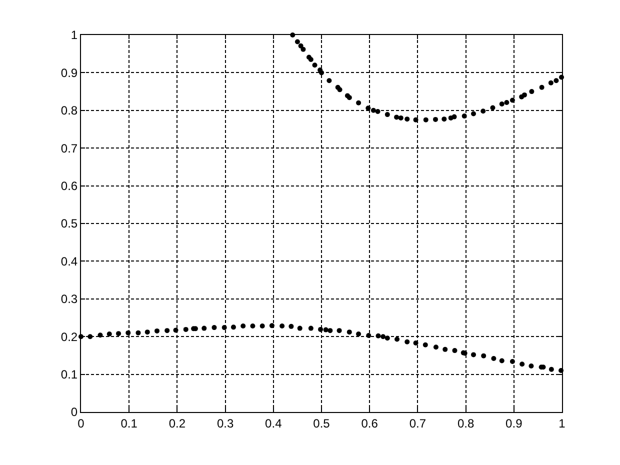 This screenshot has width=620, height=465. I want to click on x-tick-label: 0.9, so click(514, 423).